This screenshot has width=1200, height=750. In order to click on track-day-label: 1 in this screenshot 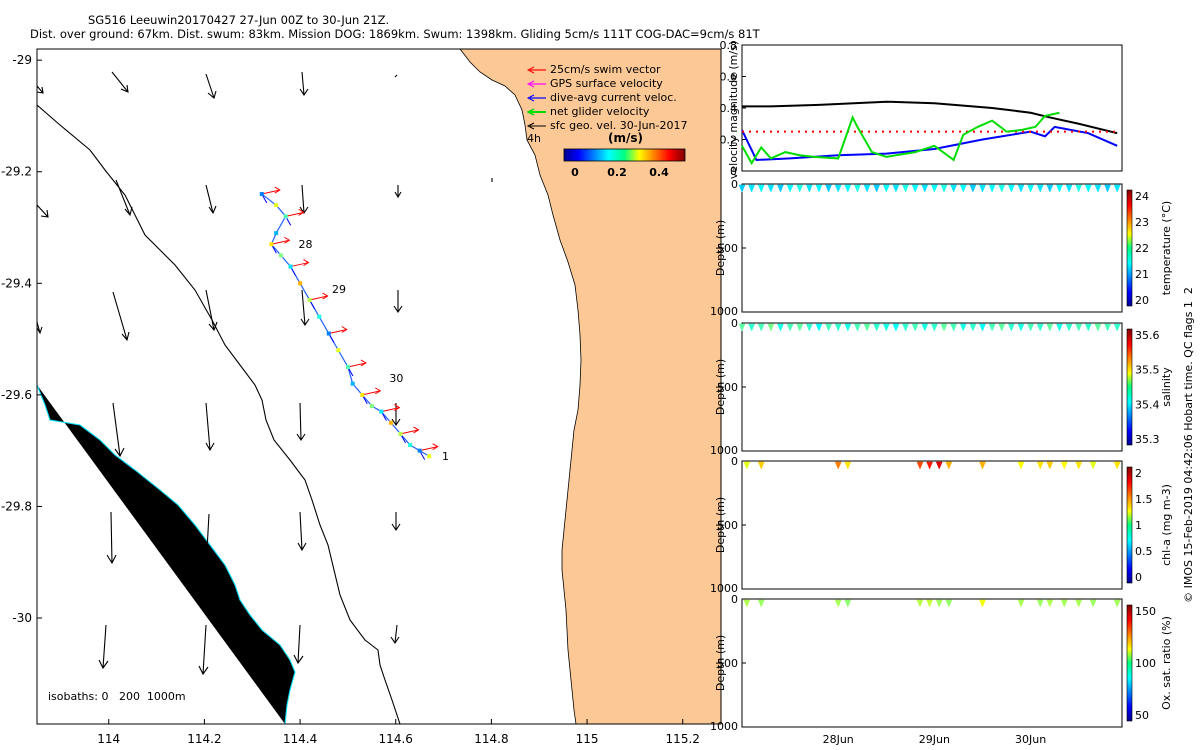, I will do `click(445, 456)`.